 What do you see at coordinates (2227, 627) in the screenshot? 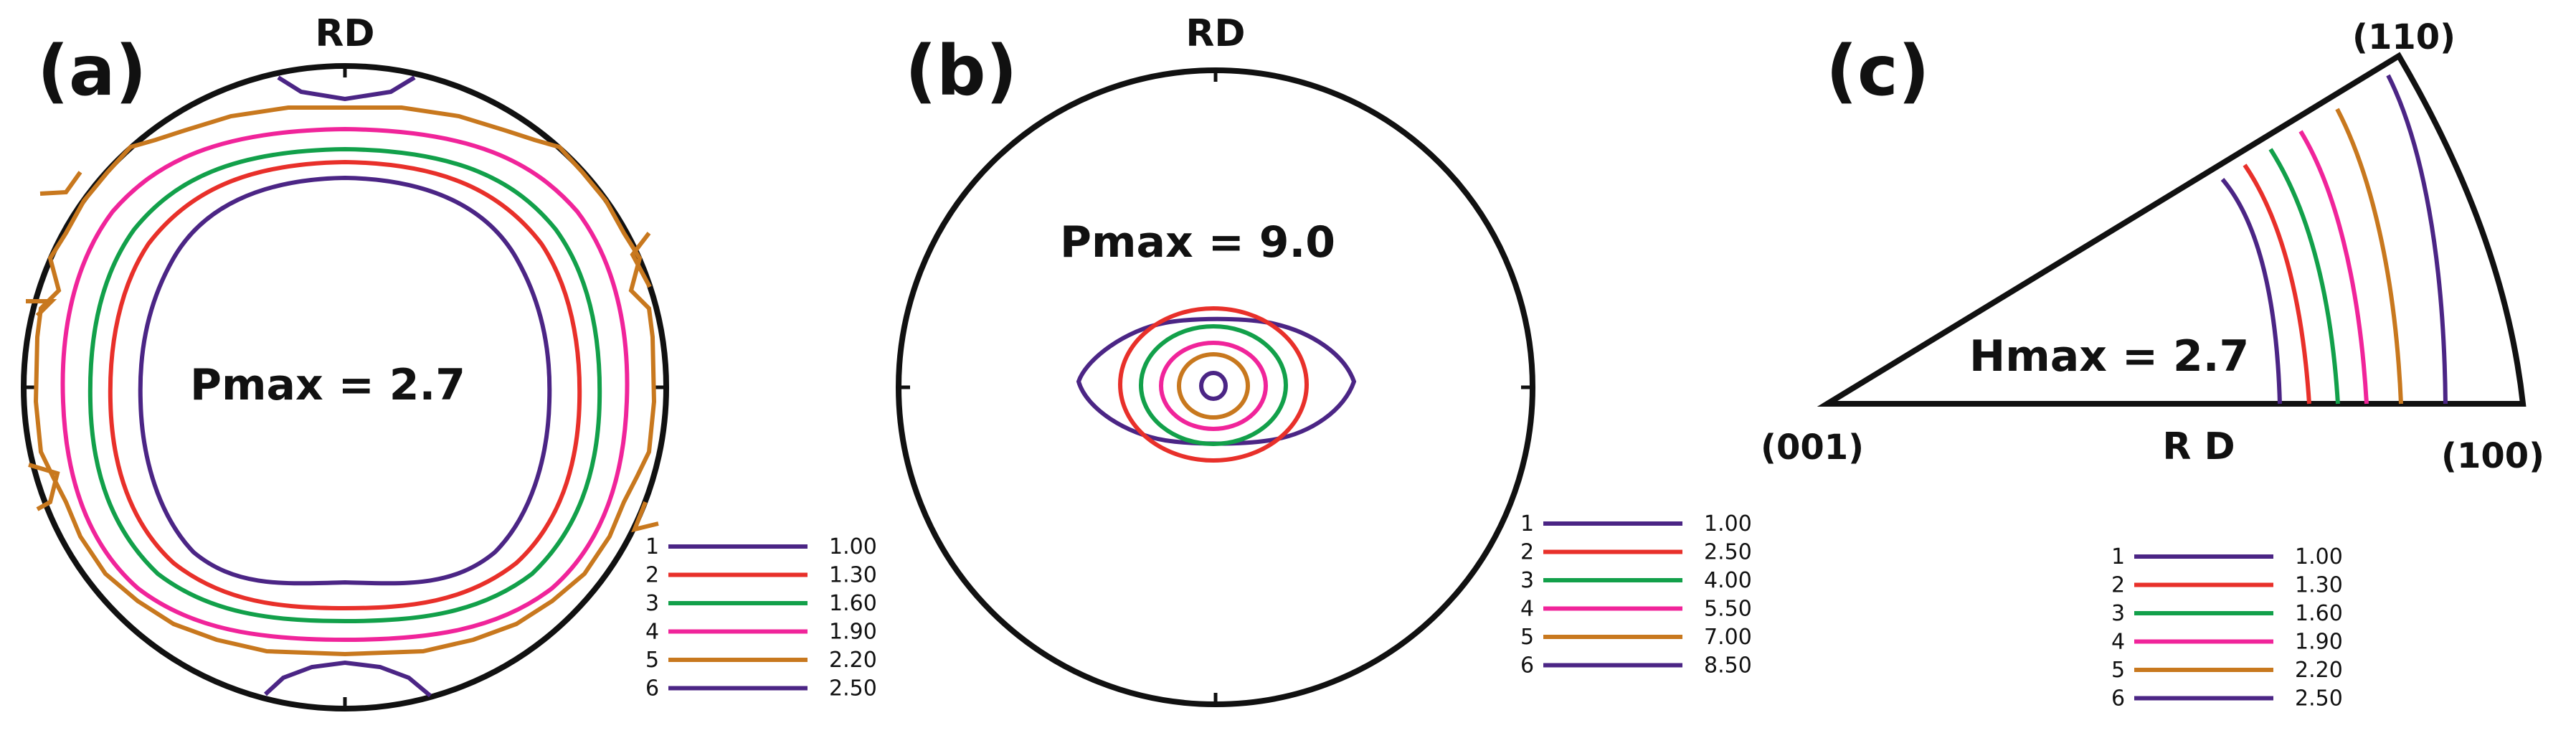
I see `panel-c-legend: 1 1.00 2 1.30 3 1.60 4 1.90 5 2.20 6 2.50` at bounding box center [2227, 627].